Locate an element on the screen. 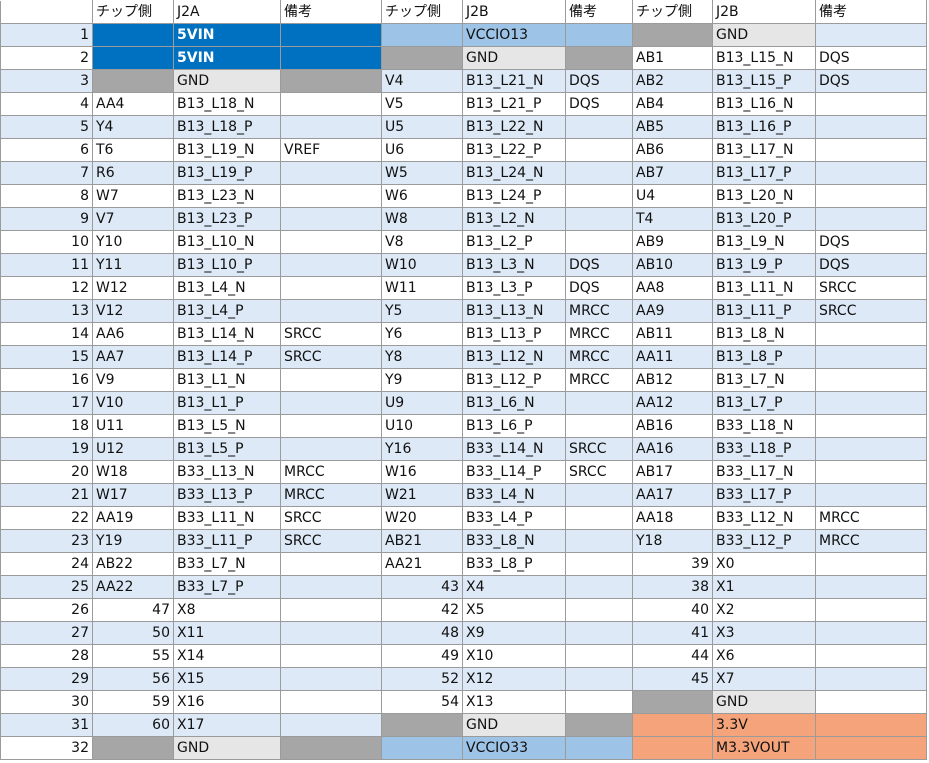  table-cell: B13_L12_N is located at coordinates (514, 357).